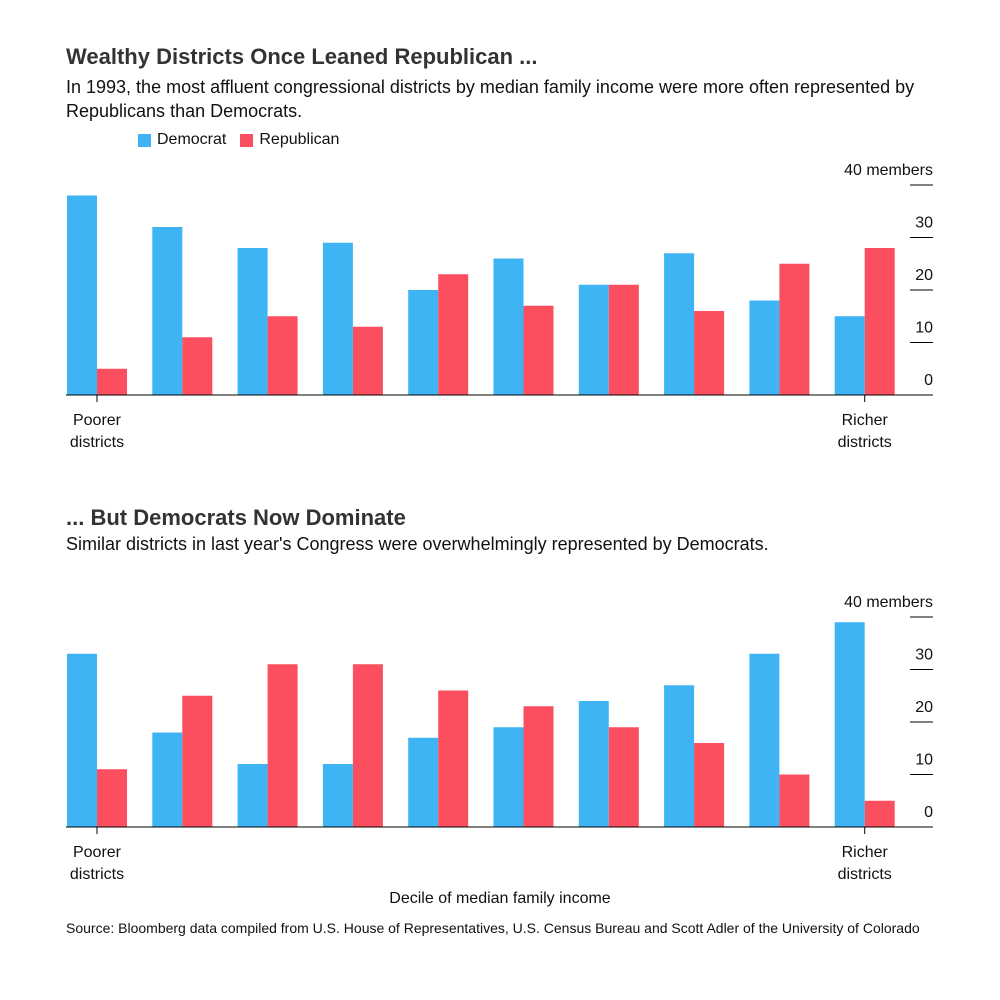 The image size is (1000, 1000). I want to click on legend-swatch-democrat, so click(144, 140).